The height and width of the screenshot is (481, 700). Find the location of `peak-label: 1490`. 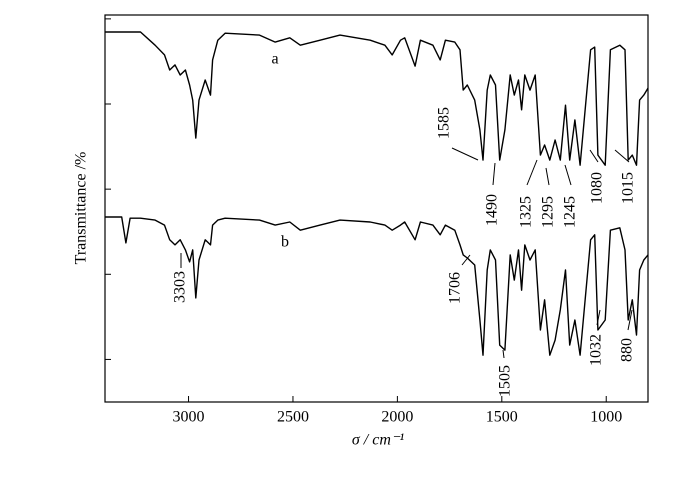

peak-label: 1490 is located at coordinates (492, 210).